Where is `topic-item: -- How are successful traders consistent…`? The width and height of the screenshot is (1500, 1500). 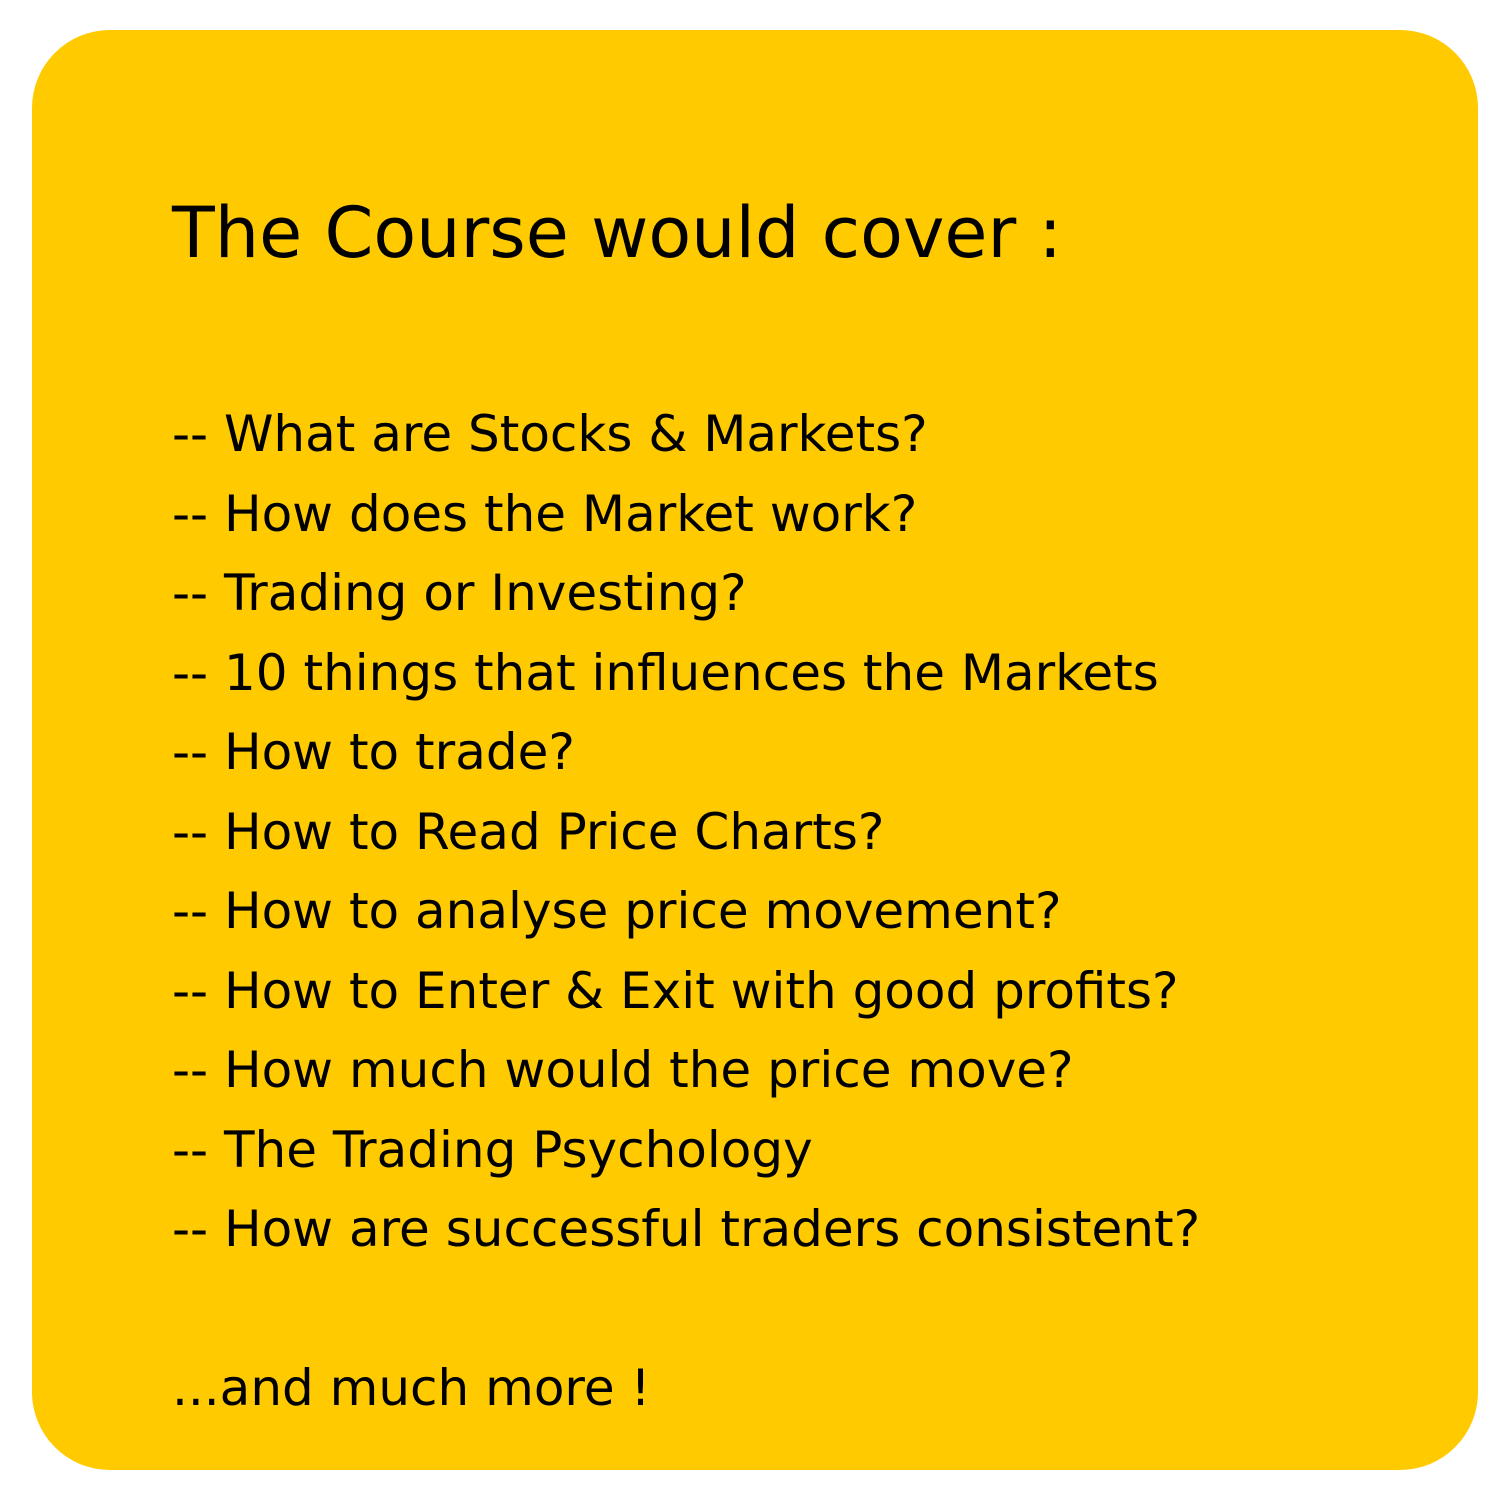 topic-item: -- How are successful traders consistent… is located at coordinates (686, 1229).